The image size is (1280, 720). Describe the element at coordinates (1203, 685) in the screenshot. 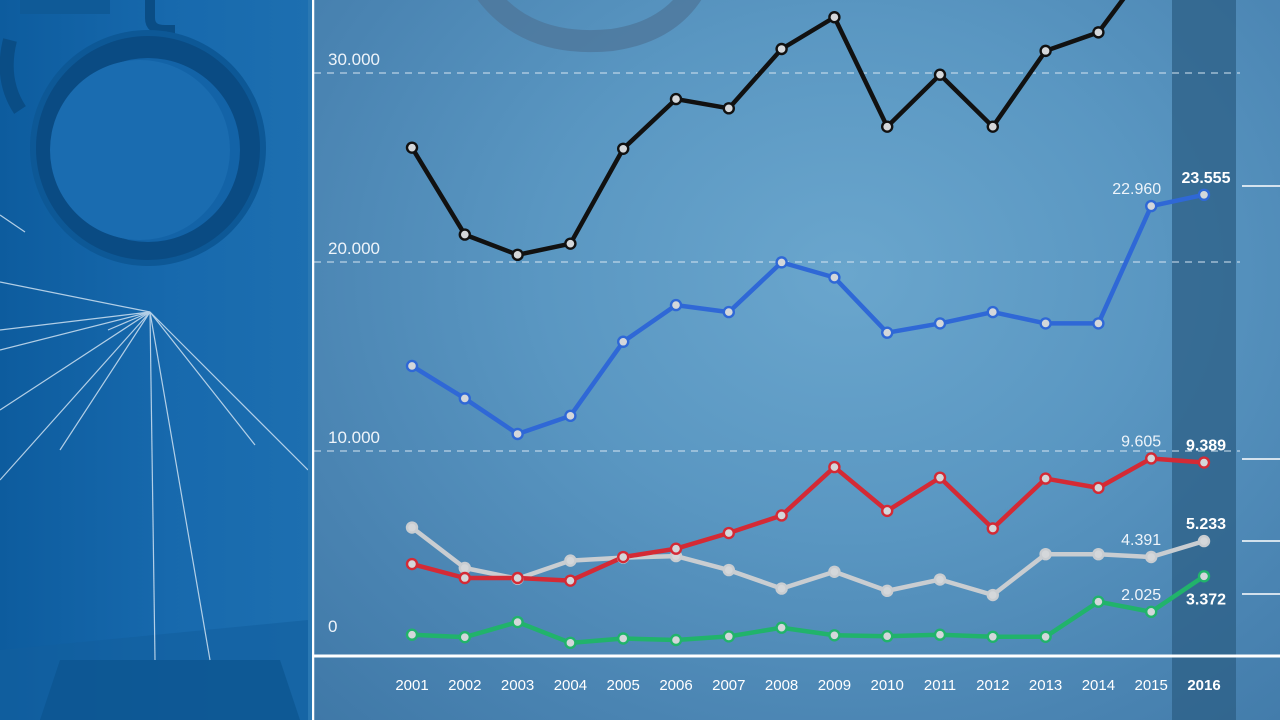

I see `x-tick-label: 2016` at that location.